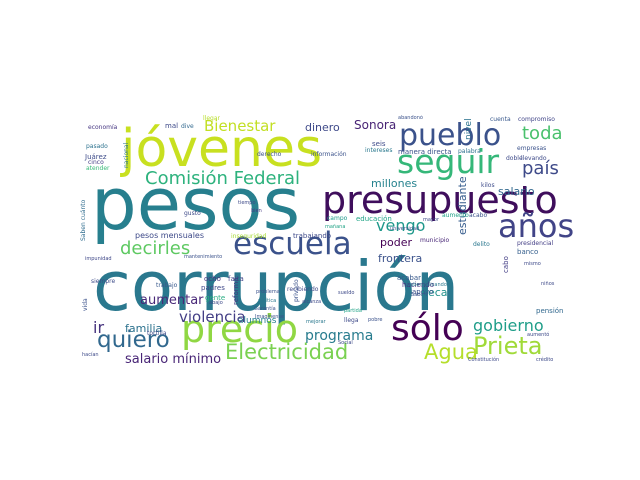  Describe the element at coordinates (427, 328) in the screenshot. I see `word-solo: sólo` at that location.